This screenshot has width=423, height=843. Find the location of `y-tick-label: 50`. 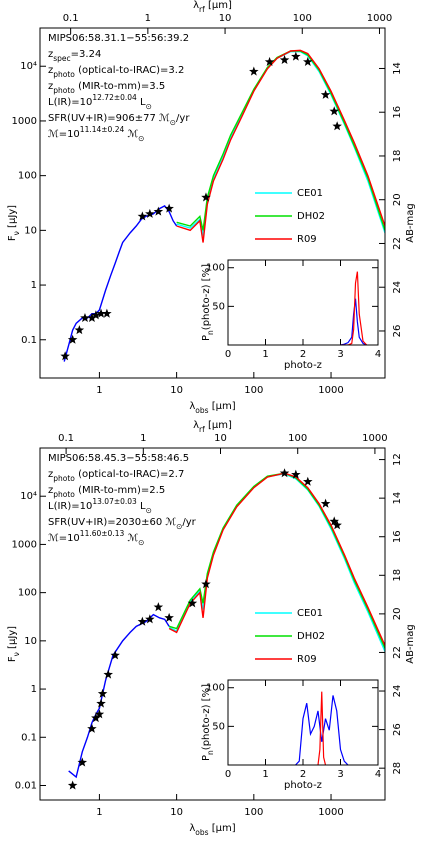

y-tick-label: 50 is located at coordinates (218, 726).